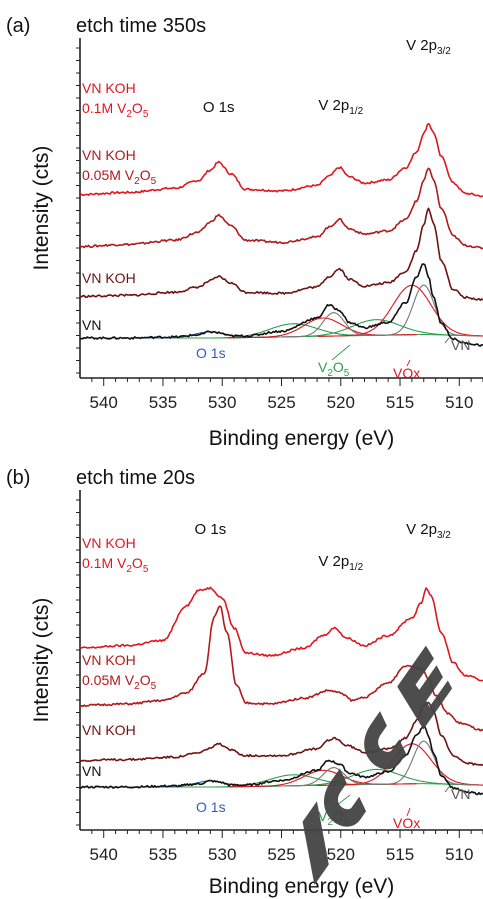 The width and height of the screenshot is (483, 899). Describe the element at coordinates (18, 26) in the screenshot. I see `panel-label: (a)` at that location.